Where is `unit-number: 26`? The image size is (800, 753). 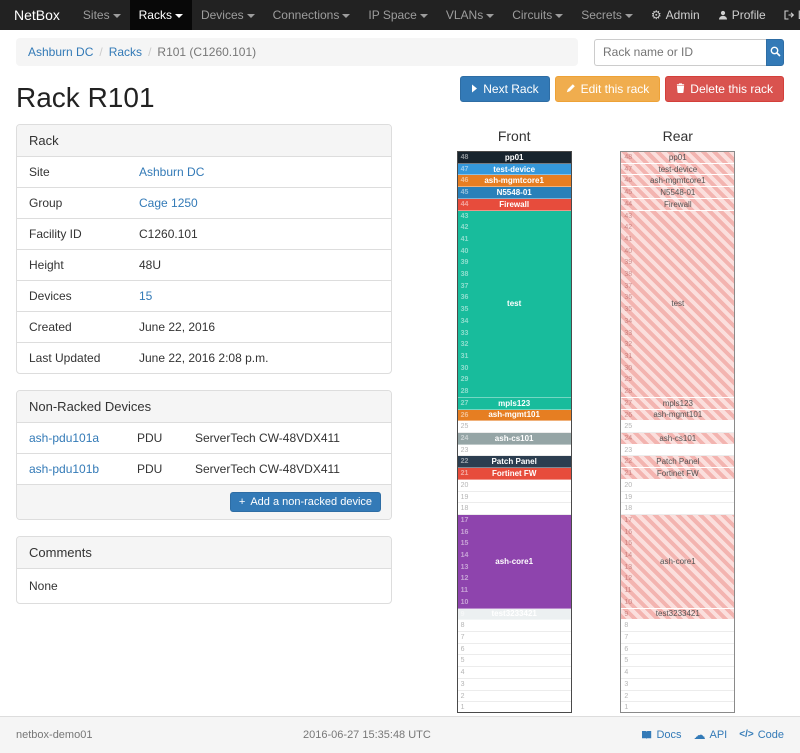 unit-number: 26 is located at coordinates (628, 415).